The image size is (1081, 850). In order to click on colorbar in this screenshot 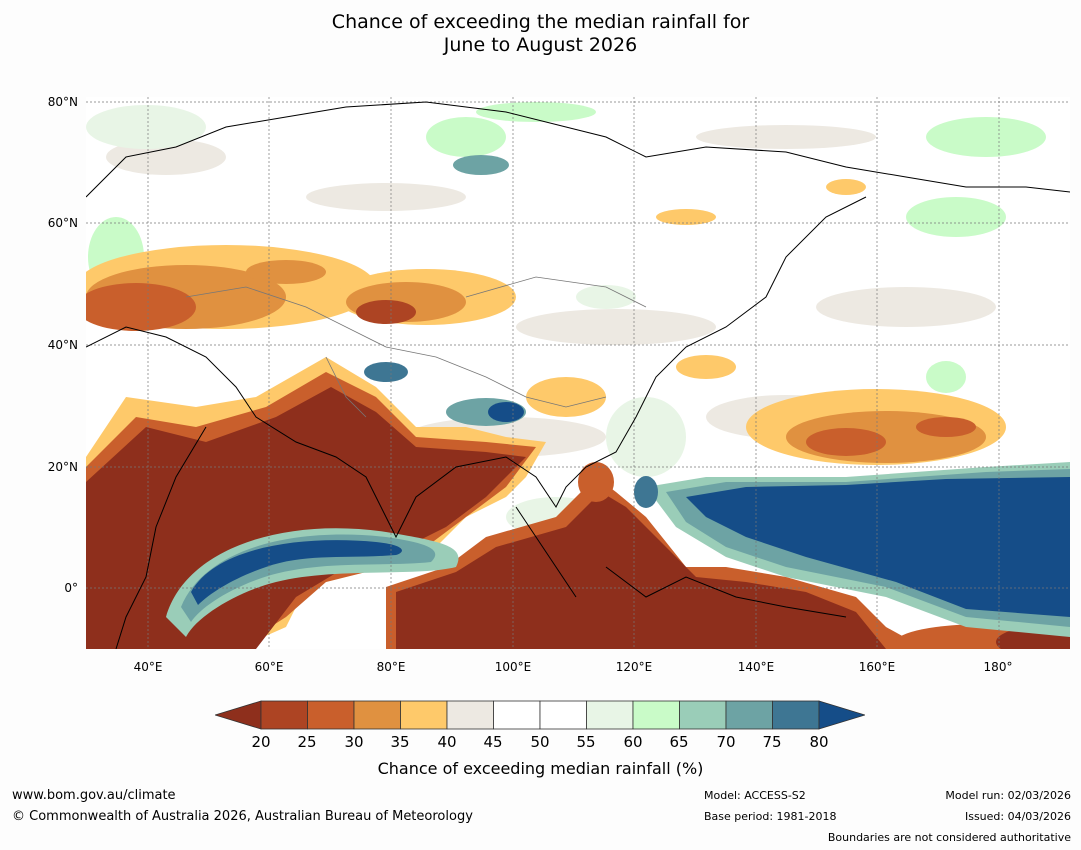, I will do `click(540, 715)`.